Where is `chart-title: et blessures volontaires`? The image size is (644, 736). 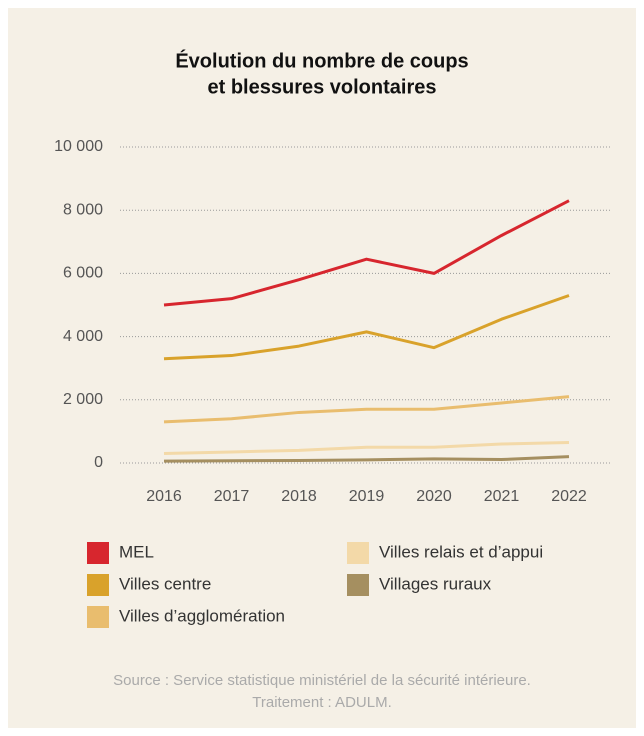
chart-title: et blessures volontaires is located at coordinates (322, 87).